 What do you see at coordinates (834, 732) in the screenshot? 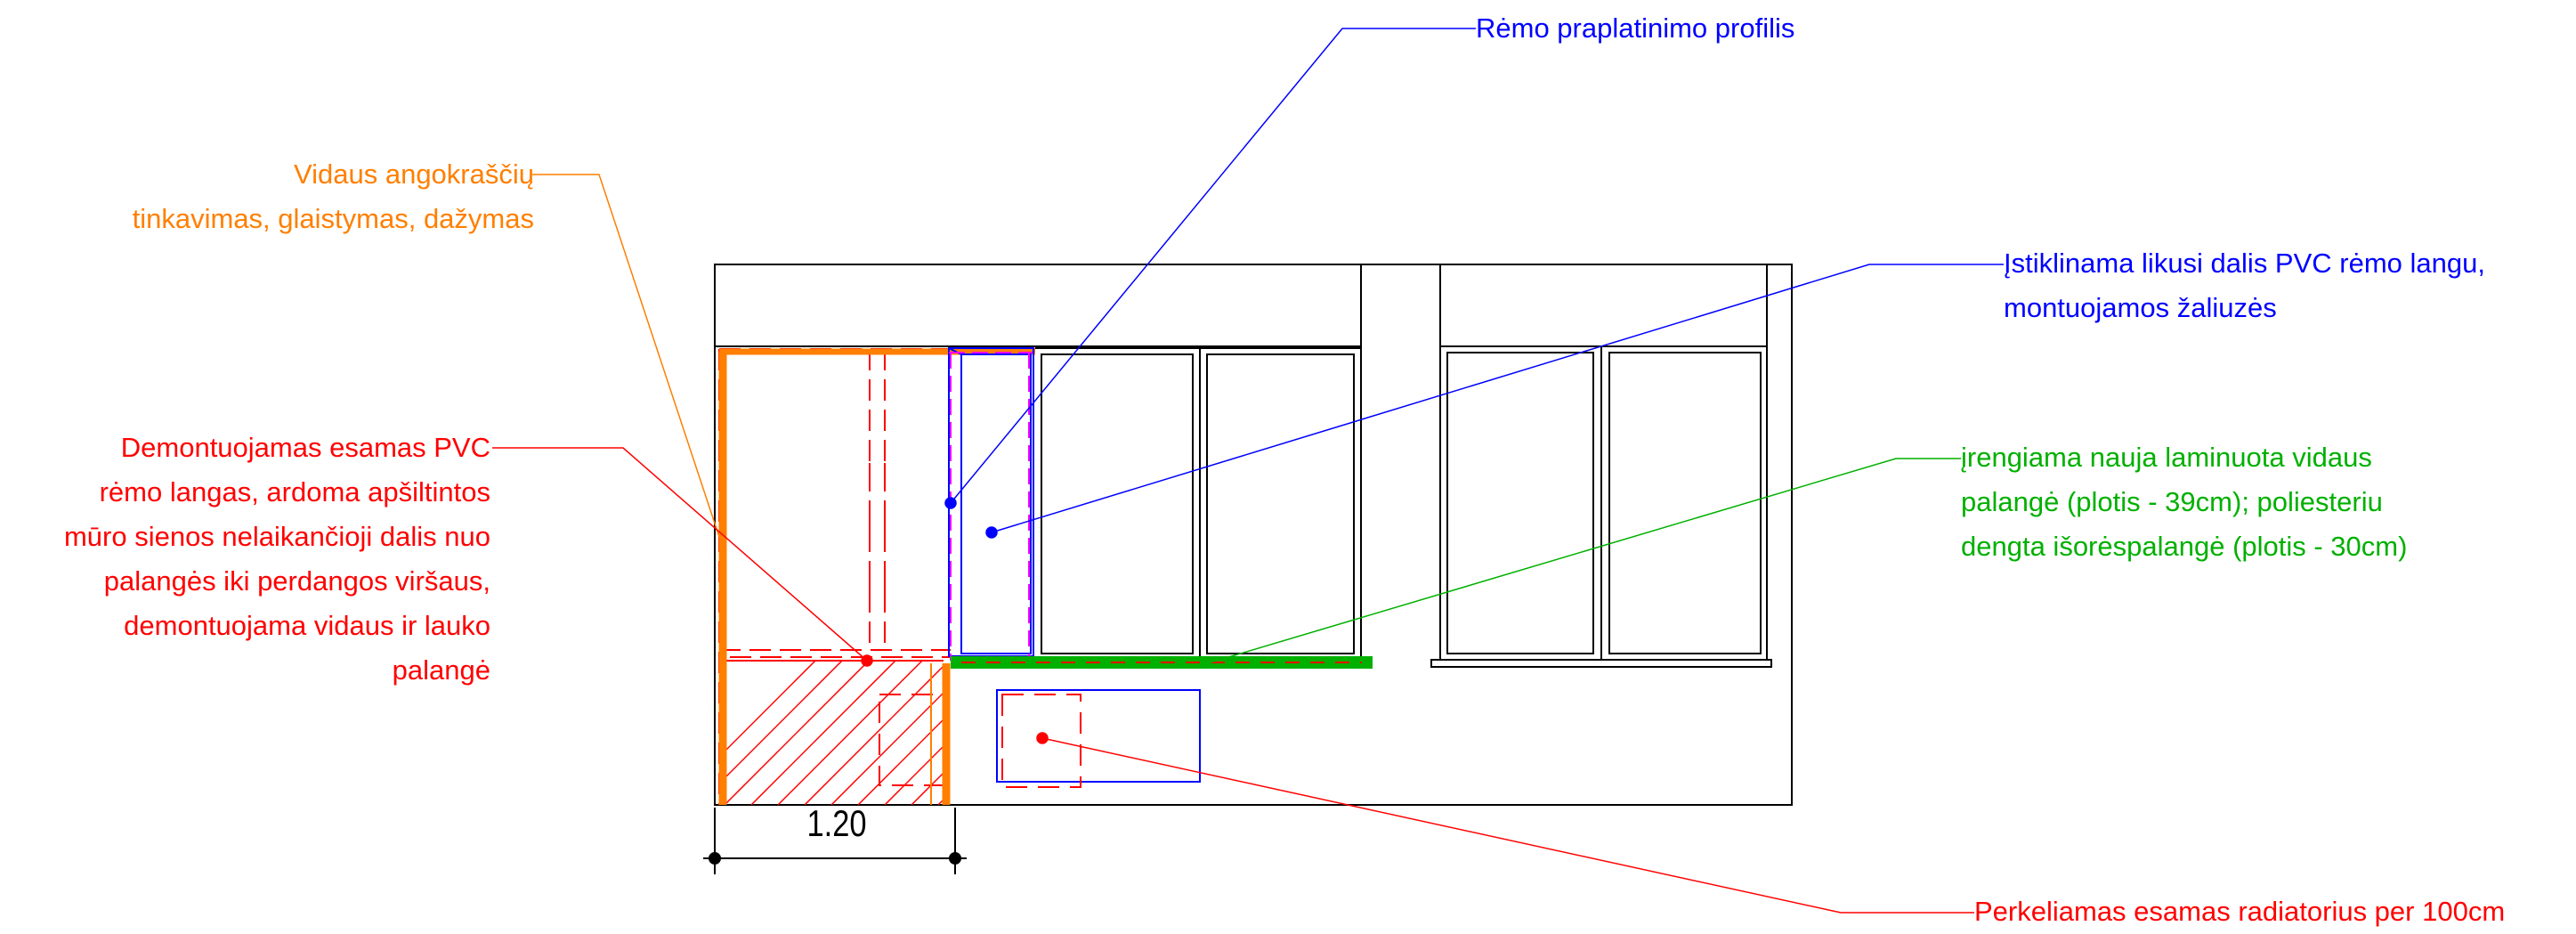
I see `demolition-hatch` at bounding box center [834, 732].